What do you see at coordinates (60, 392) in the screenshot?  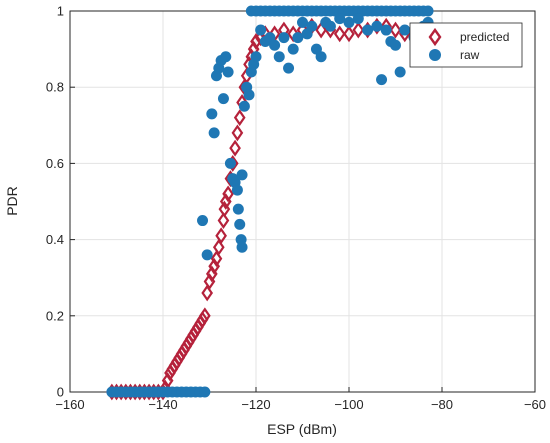 I see `y-tick-label: 0` at bounding box center [60, 392].